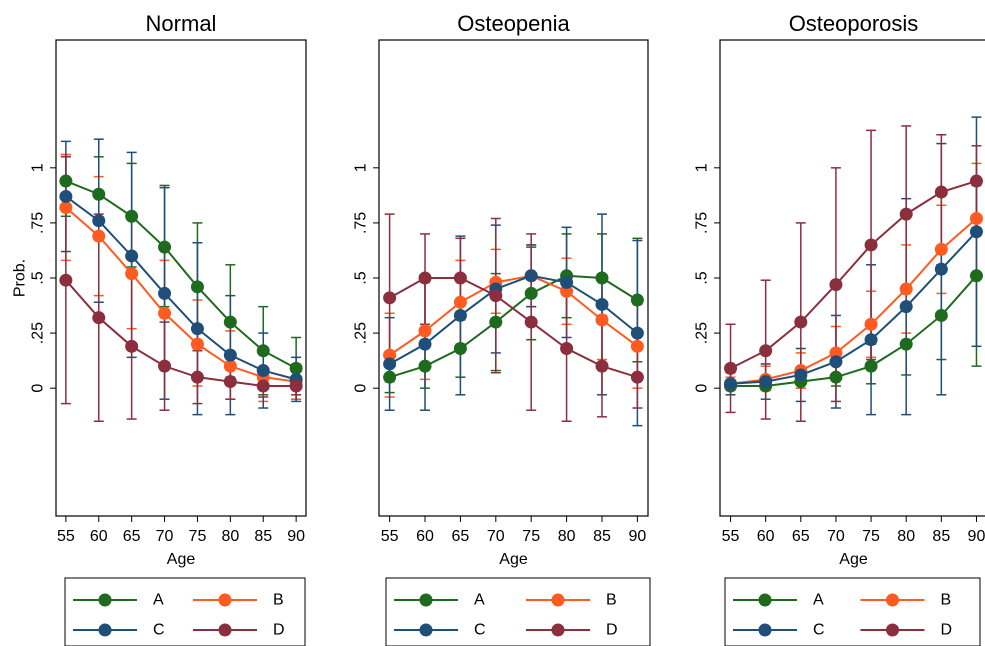 The image size is (985, 646). What do you see at coordinates (702, 388) in the screenshot?
I see `y-tick-label: 0` at bounding box center [702, 388].